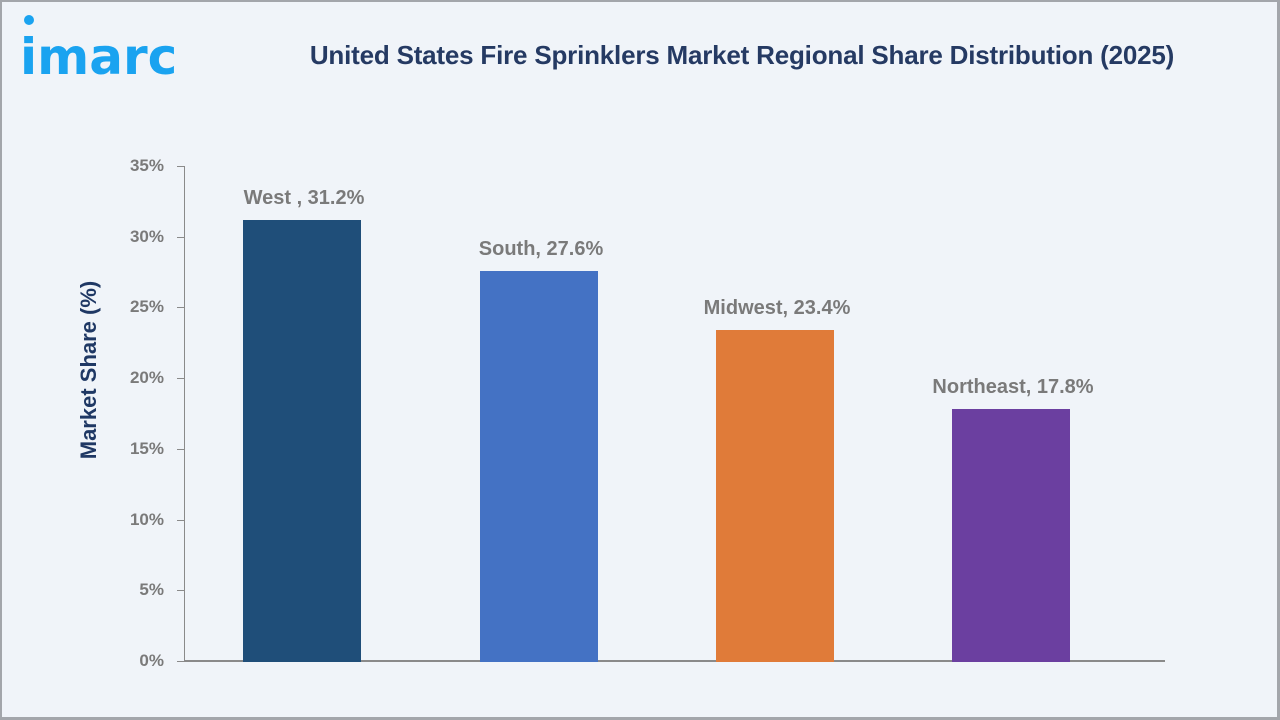 Image resolution: width=1280 pixels, height=720 pixels. What do you see at coordinates (302, 440) in the screenshot?
I see `bar-west` at bounding box center [302, 440].